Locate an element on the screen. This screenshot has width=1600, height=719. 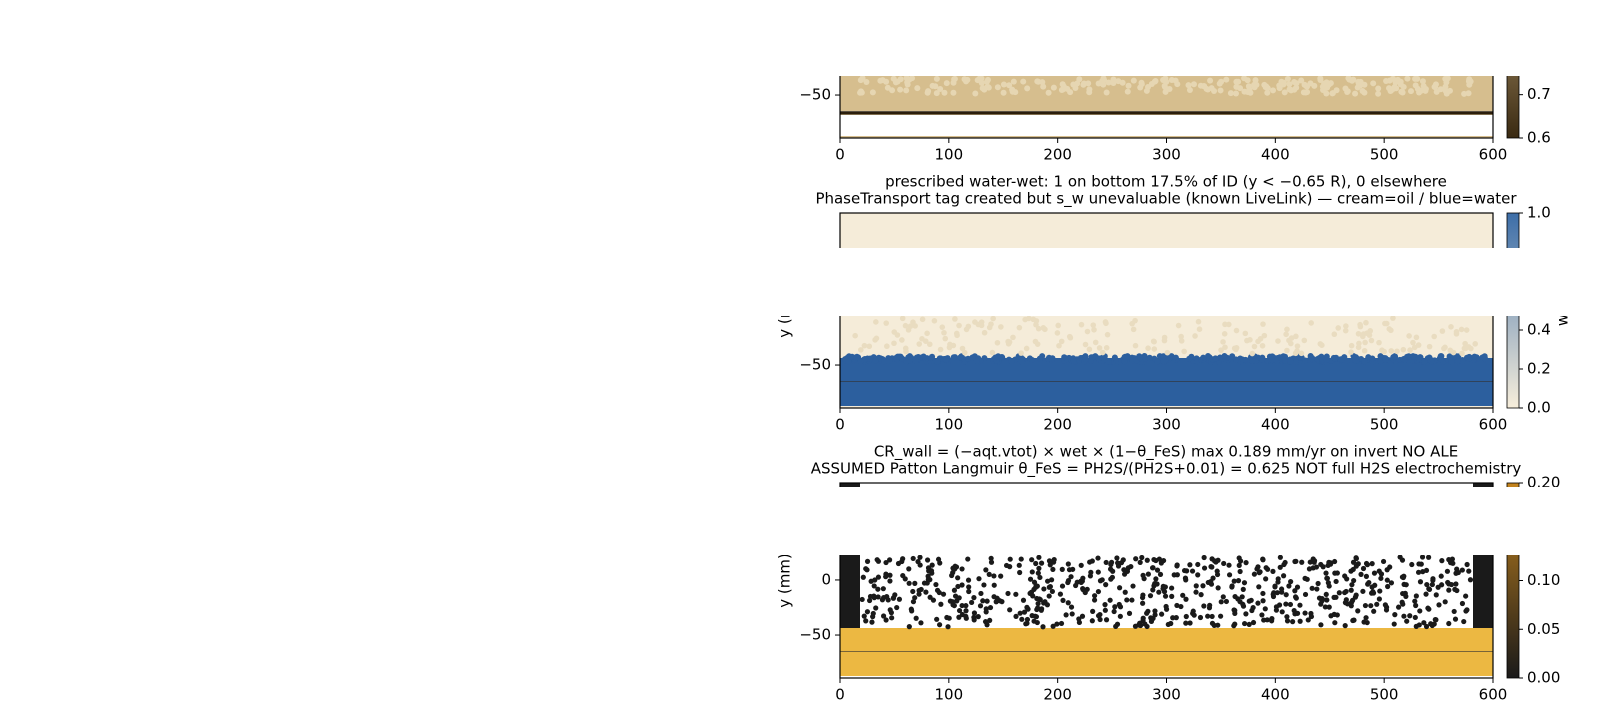
colorbar-label: w is located at coordinates (1563, 320).